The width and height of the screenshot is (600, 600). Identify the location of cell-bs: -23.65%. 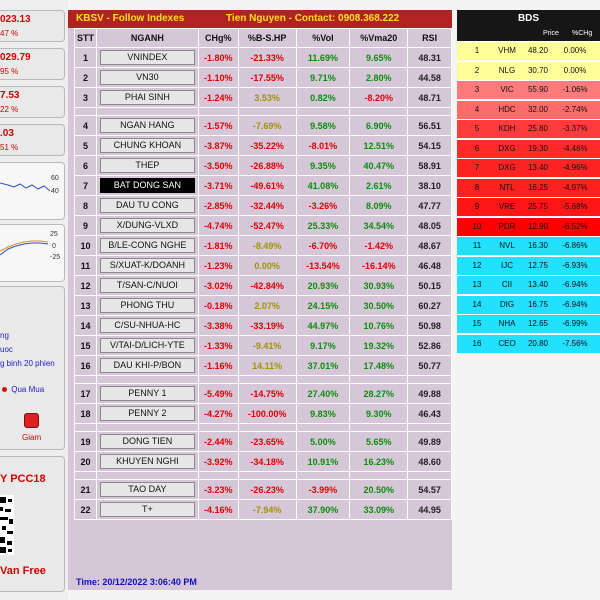
(267, 441).